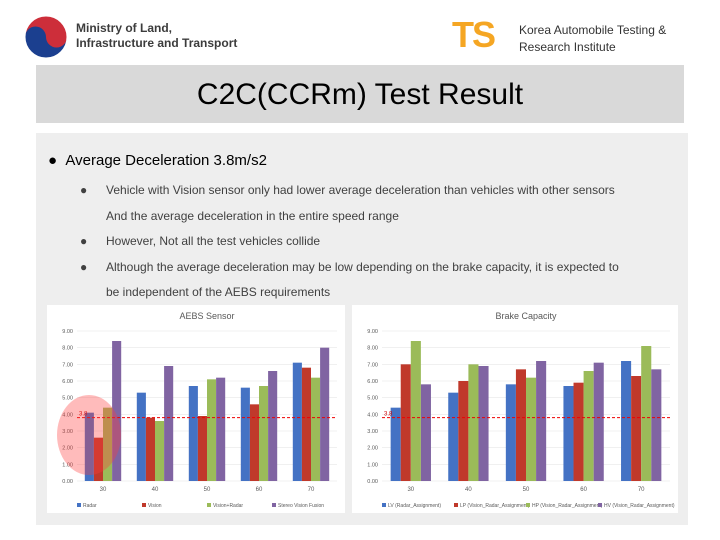  I want to click on logo-line: Infrastructure and Transport, so click(157, 43).